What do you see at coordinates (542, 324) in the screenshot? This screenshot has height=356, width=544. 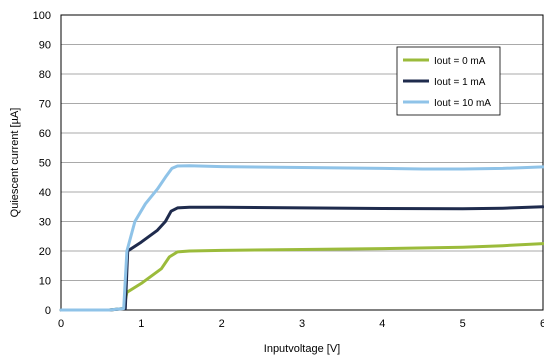 I see `x-tick-label: 6` at bounding box center [542, 324].